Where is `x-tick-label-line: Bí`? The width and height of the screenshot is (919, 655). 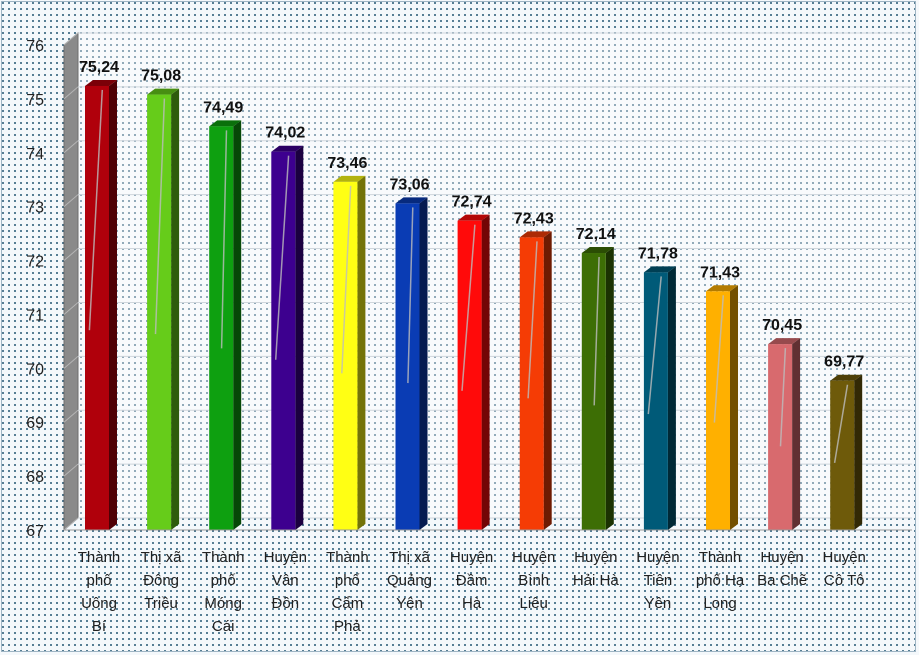 x-tick-label-line: Bí is located at coordinates (99, 626).